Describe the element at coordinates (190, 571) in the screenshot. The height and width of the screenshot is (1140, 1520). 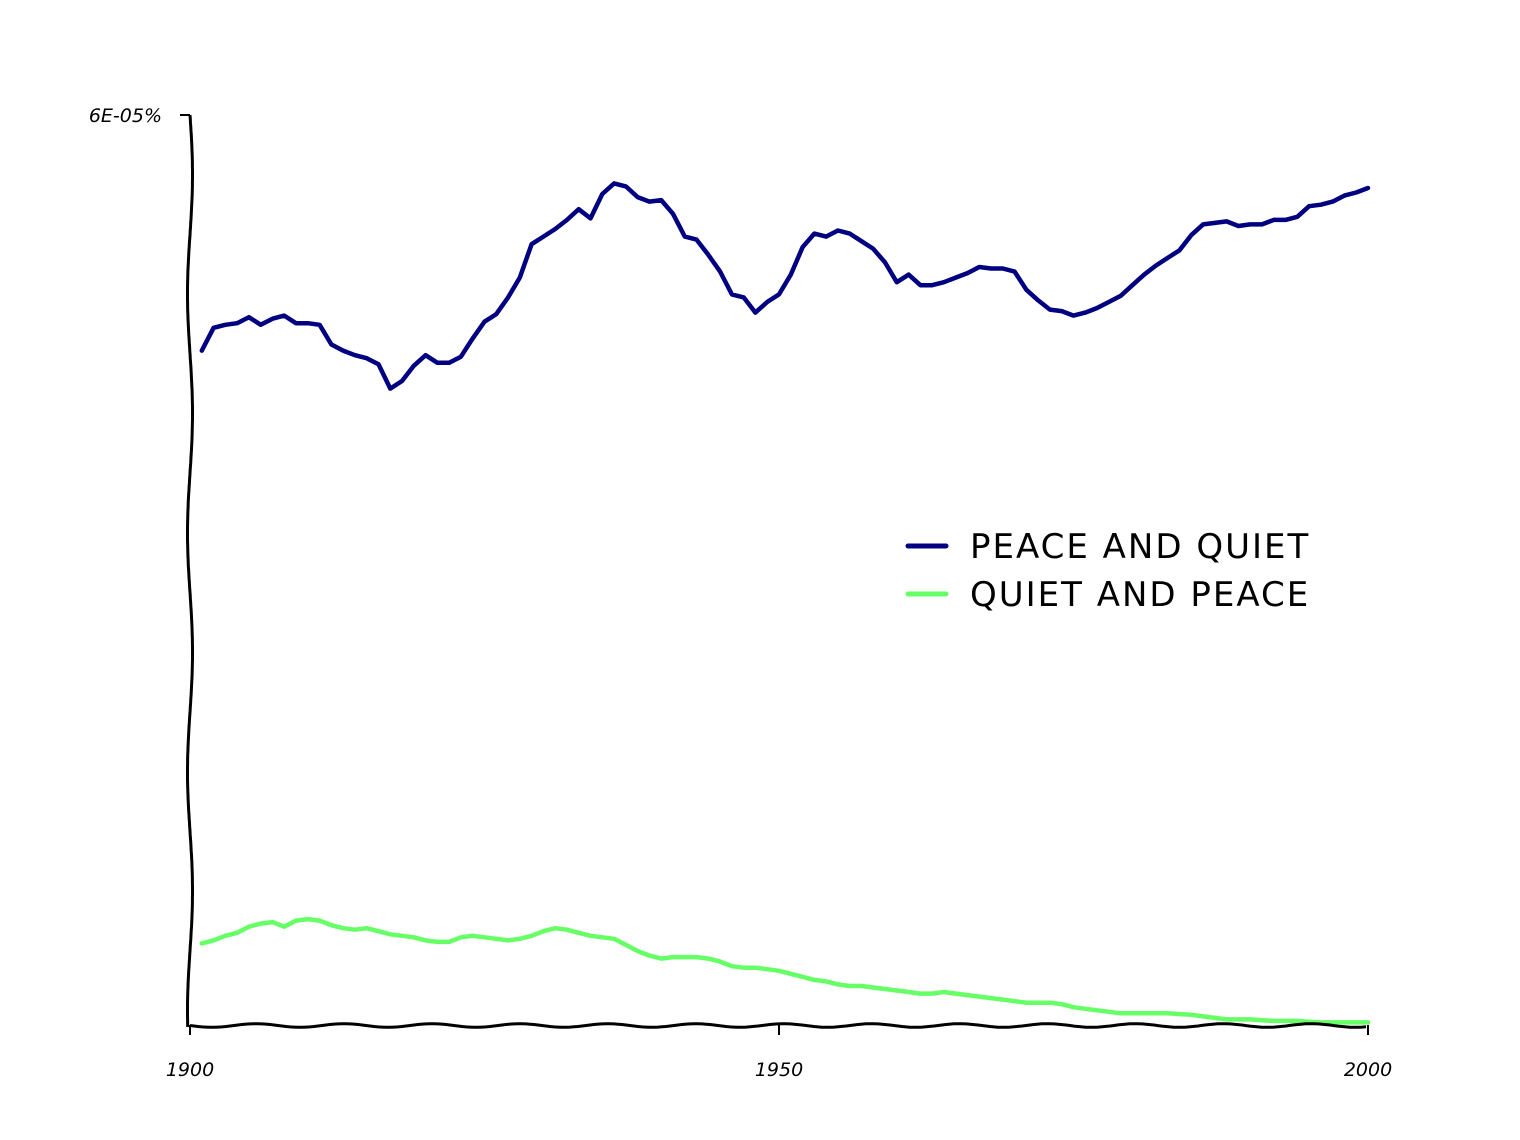
I see `y-axis` at that location.